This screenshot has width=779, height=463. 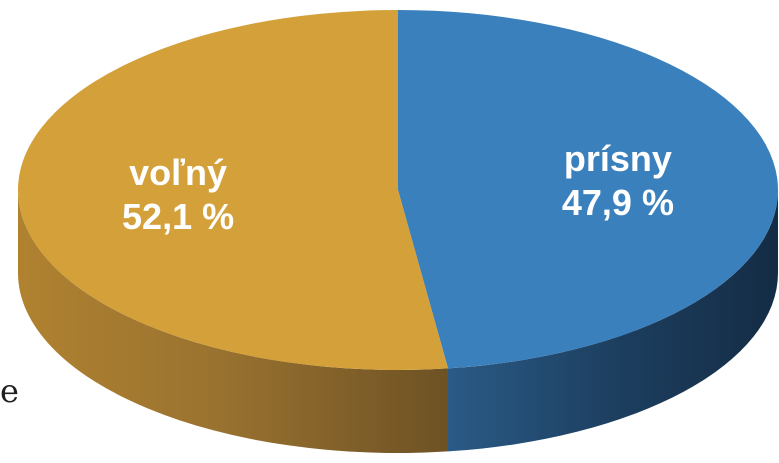 What do you see at coordinates (178, 172) in the screenshot?
I see `slice-label-volny: voľný` at bounding box center [178, 172].